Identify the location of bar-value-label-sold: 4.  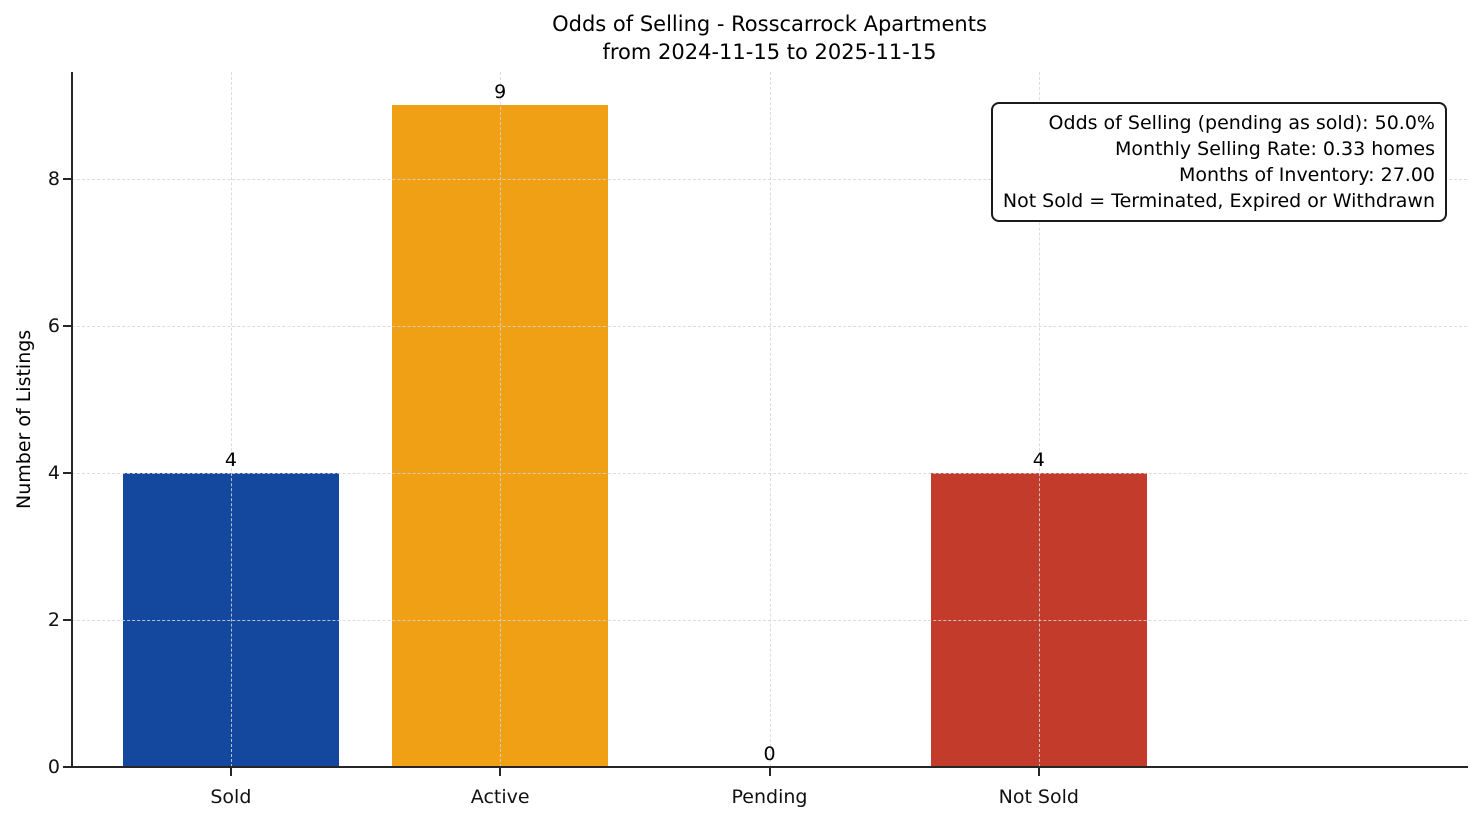
(230, 459).